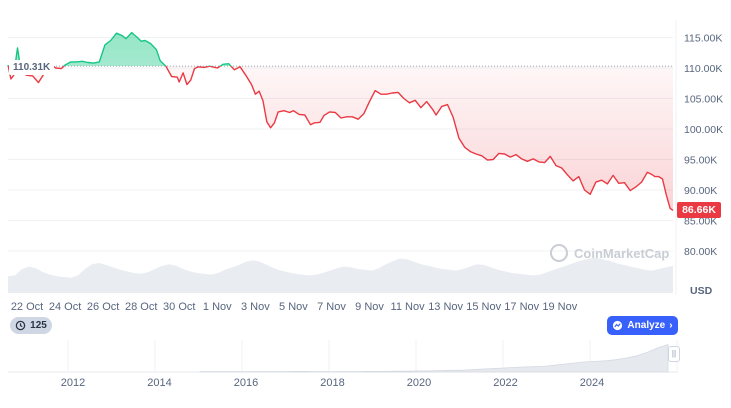 Image resolution: width=731 pixels, height=408 pixels. What do you see at coordinates (445, 307) in the screenshot?
I see `x-tick-label: 13 Nov` at bounding box center [445, 307].